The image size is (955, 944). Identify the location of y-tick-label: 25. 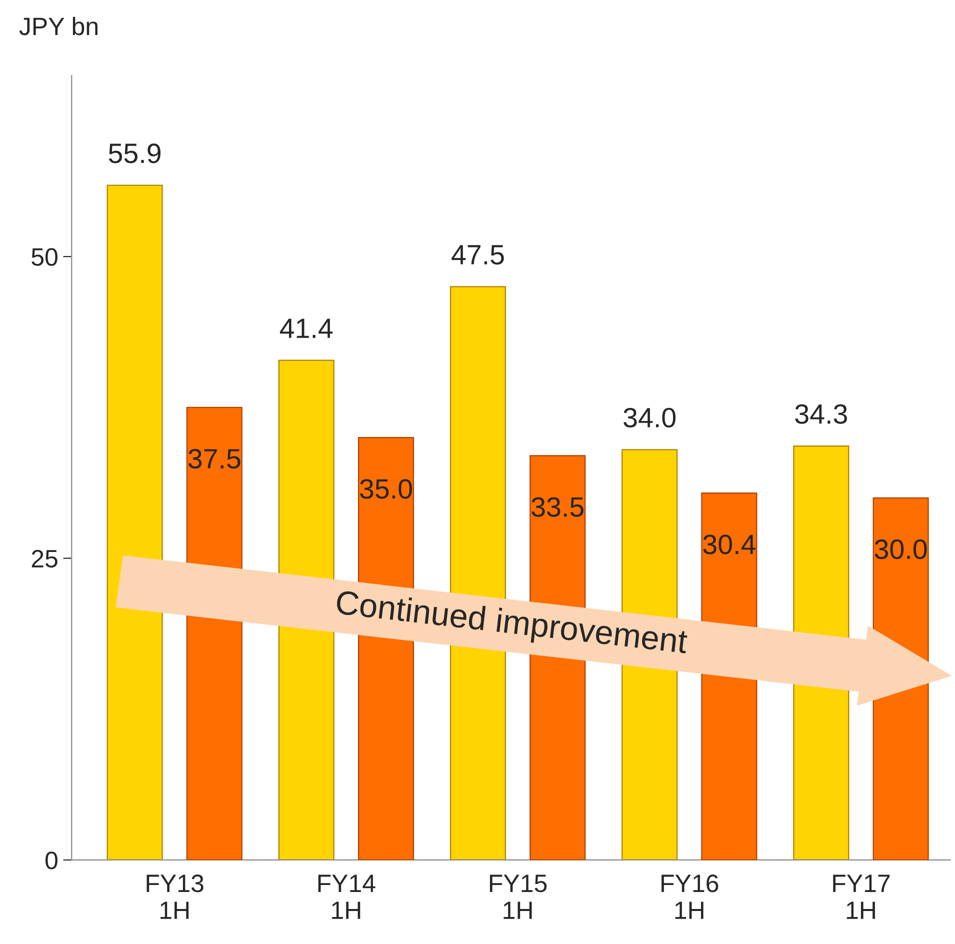
(45, 559).